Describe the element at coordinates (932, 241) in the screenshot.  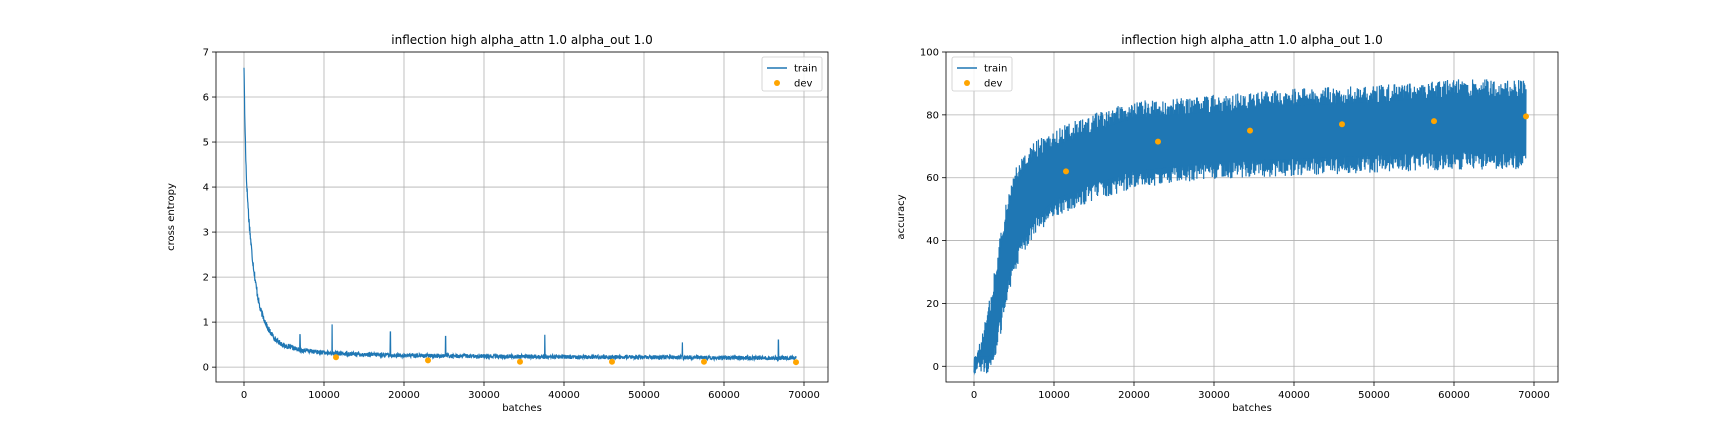
I see `y-tick-label: 40` at that location.